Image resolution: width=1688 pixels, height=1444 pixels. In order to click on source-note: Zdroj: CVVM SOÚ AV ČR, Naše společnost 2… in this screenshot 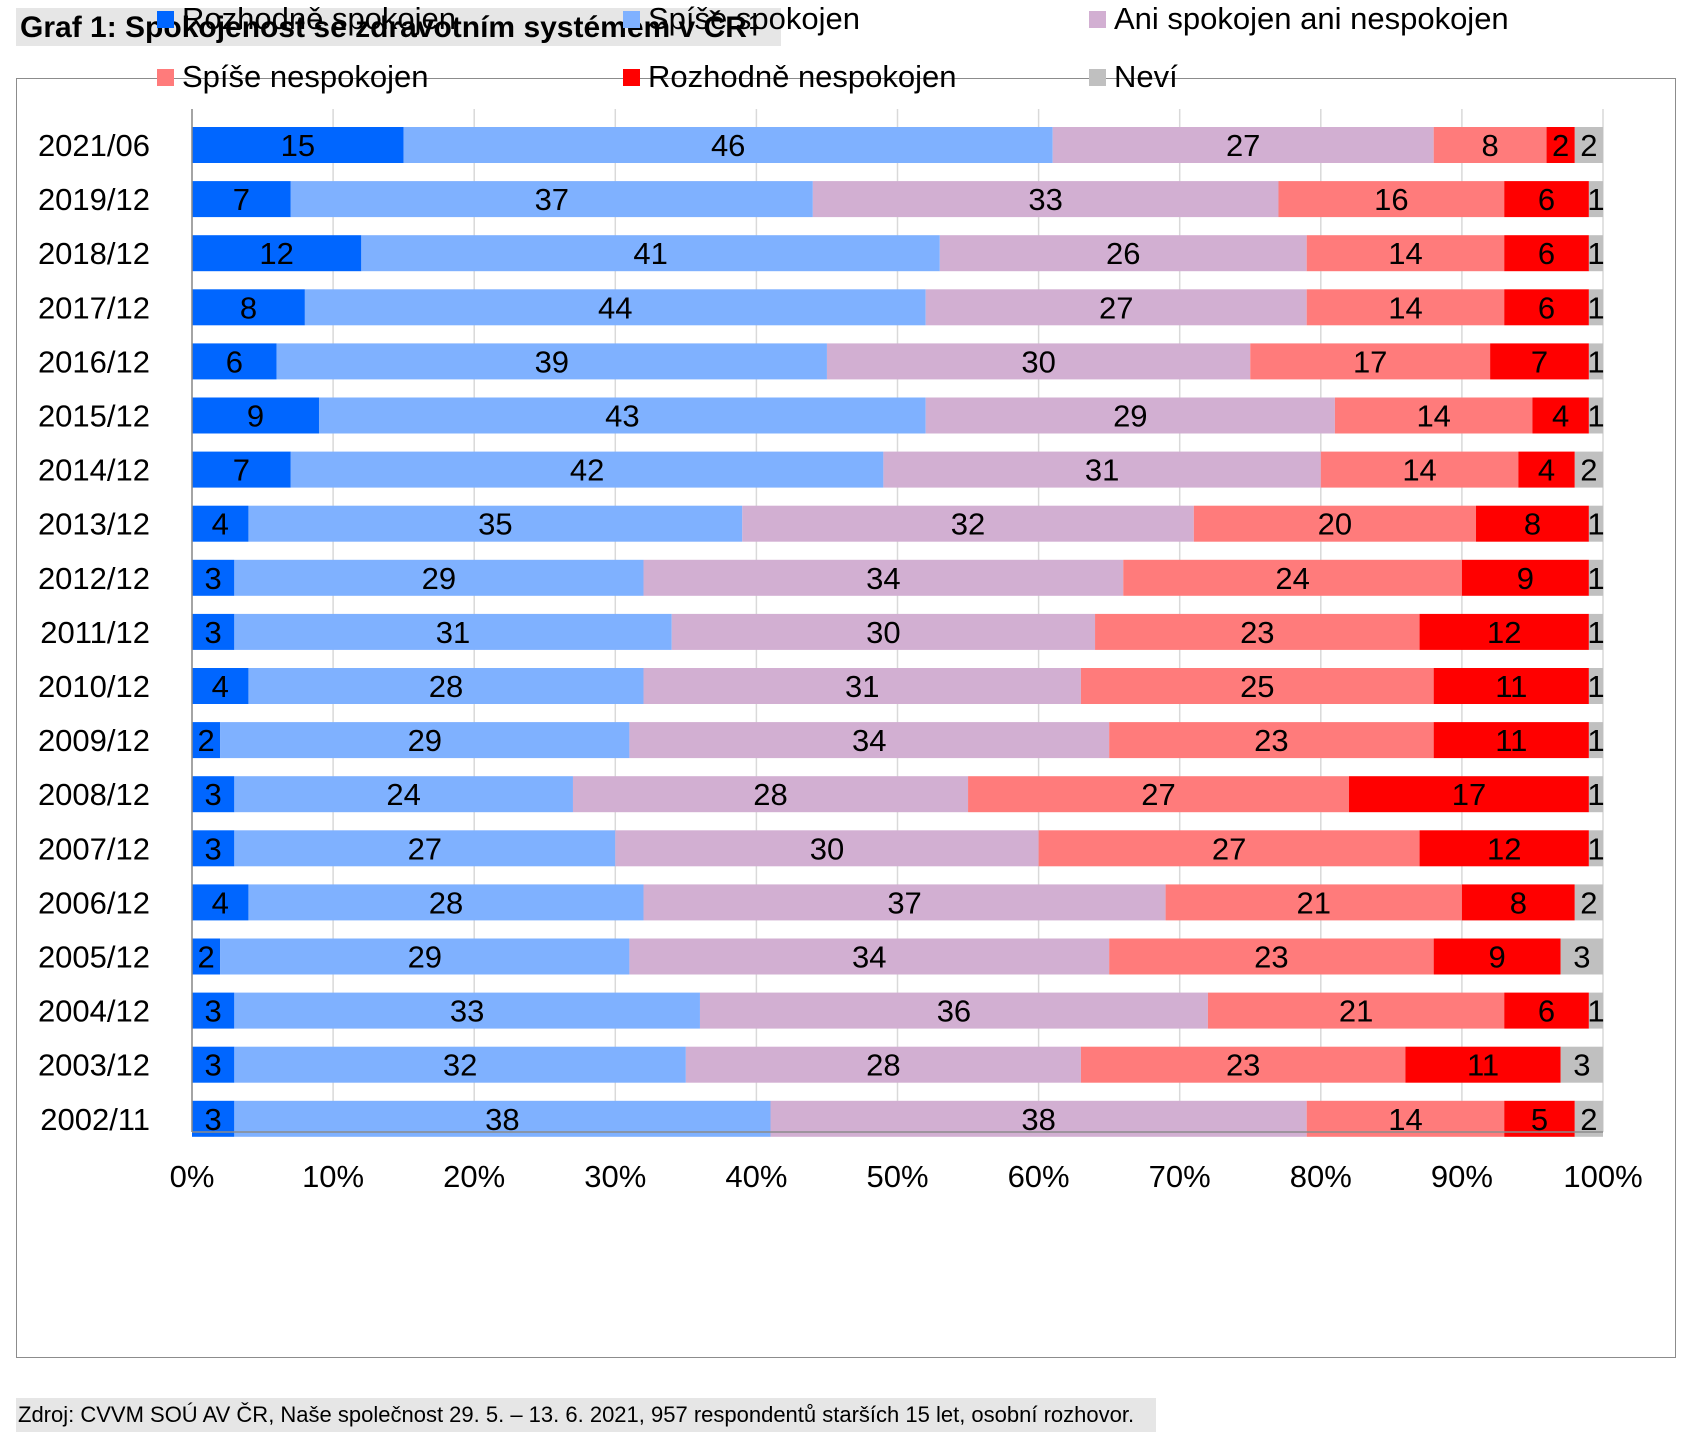, I will do `click(586, 1415)`.